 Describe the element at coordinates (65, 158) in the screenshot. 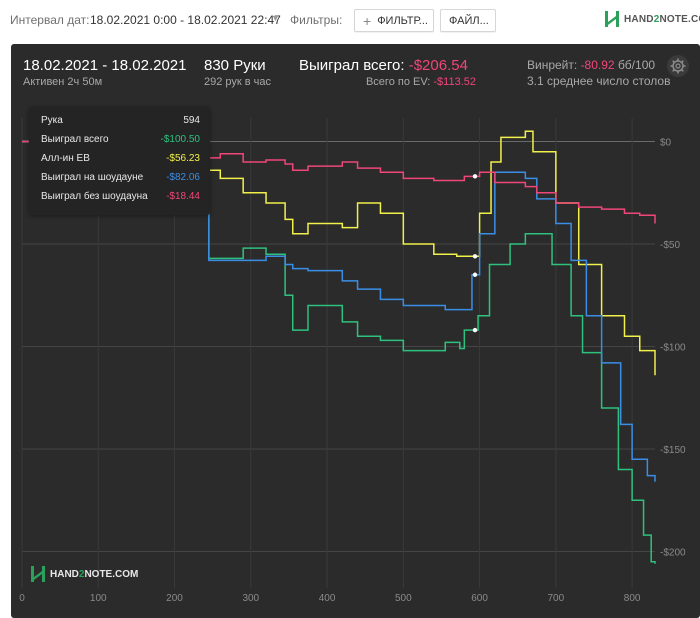

I see `tooltip-label: Алл-ин EB` at that location.